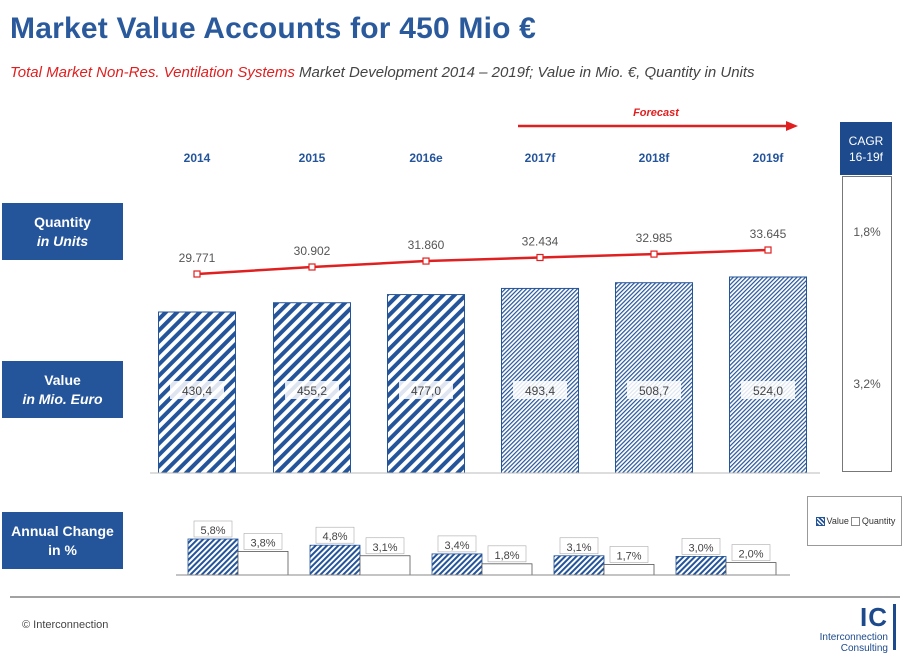 Image resolution: width=907 pixels, height=658 pixels. Describe the element at coordinates (197, 158) in the screenshot. I see `year-label: 2014` at that location.